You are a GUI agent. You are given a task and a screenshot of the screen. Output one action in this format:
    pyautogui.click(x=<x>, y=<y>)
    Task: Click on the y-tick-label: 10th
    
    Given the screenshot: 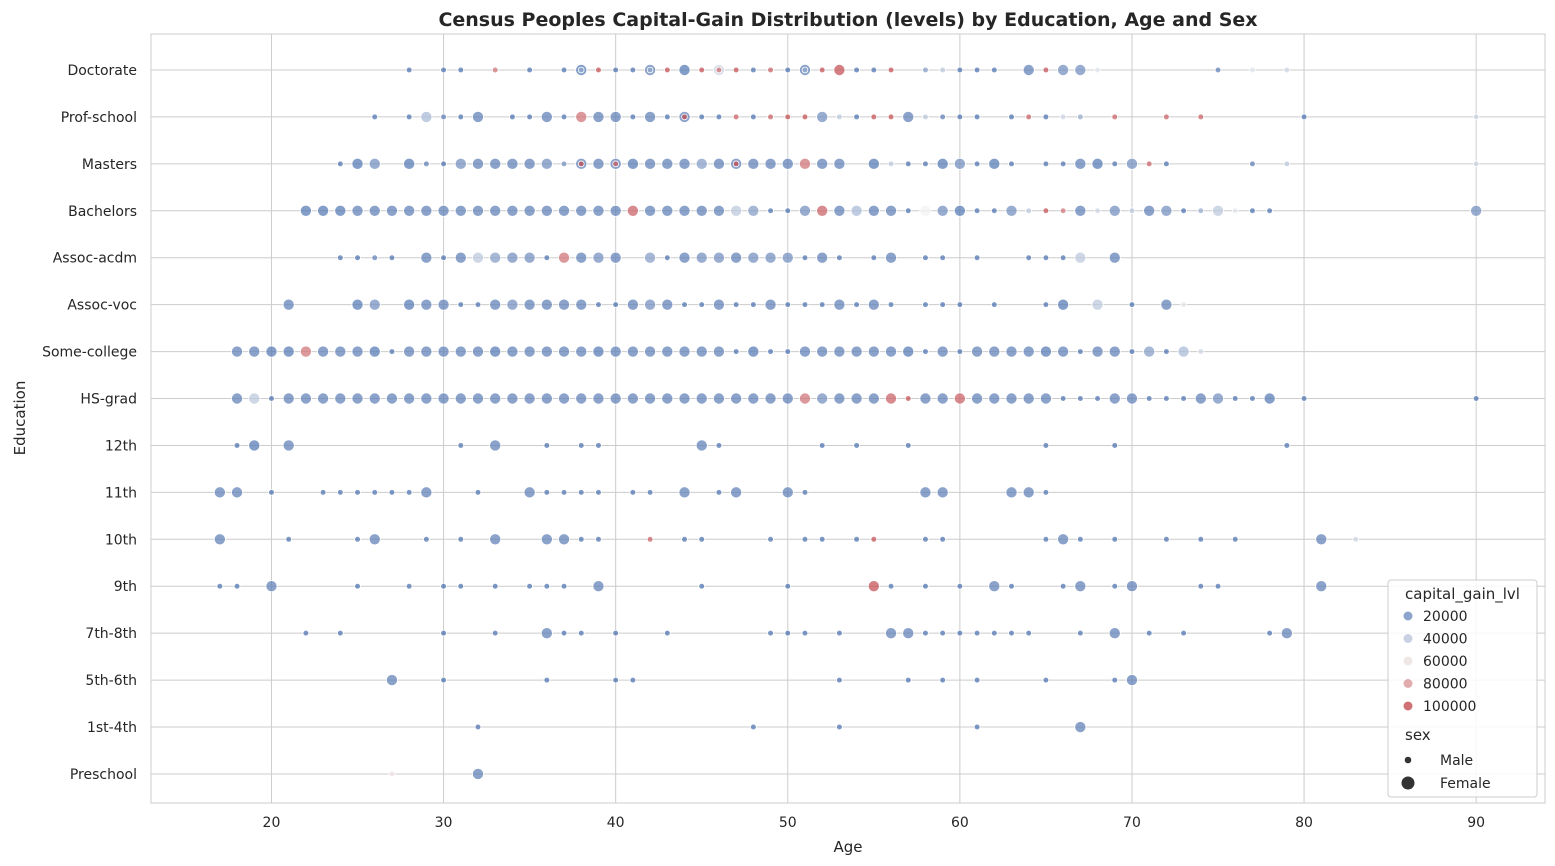 What is the action you would take?
    pyautogui.click(x=121, y=540)
    